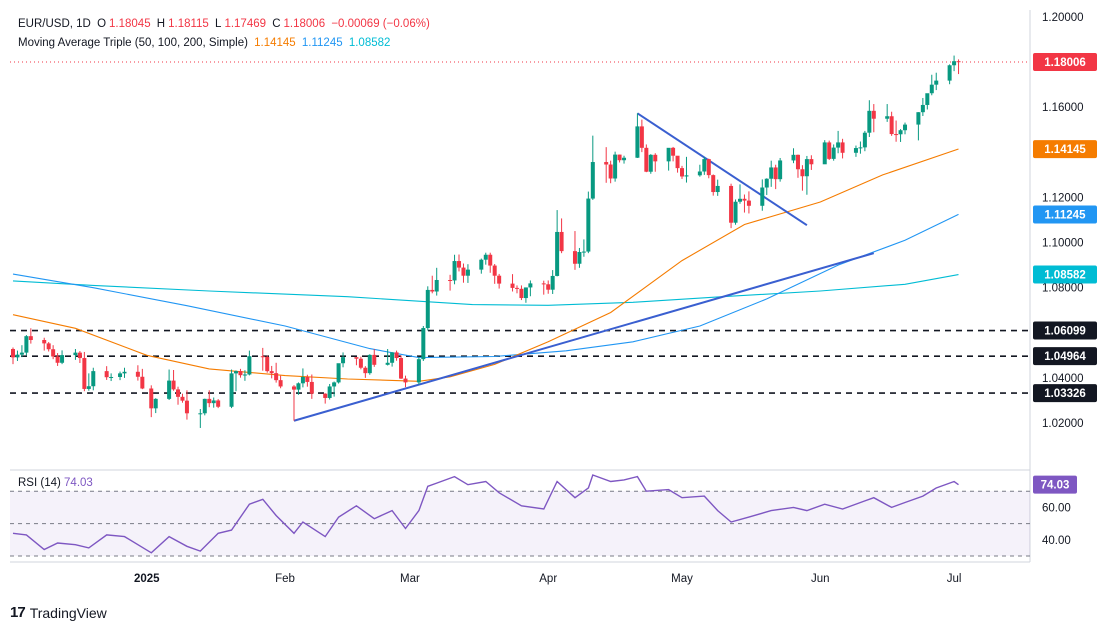 The height and width of the screenshot is (632, 1105). Describe the element at coordinates (1063, 198) in the screenshot. I see `price-tick-label: 1.12000` at that location.